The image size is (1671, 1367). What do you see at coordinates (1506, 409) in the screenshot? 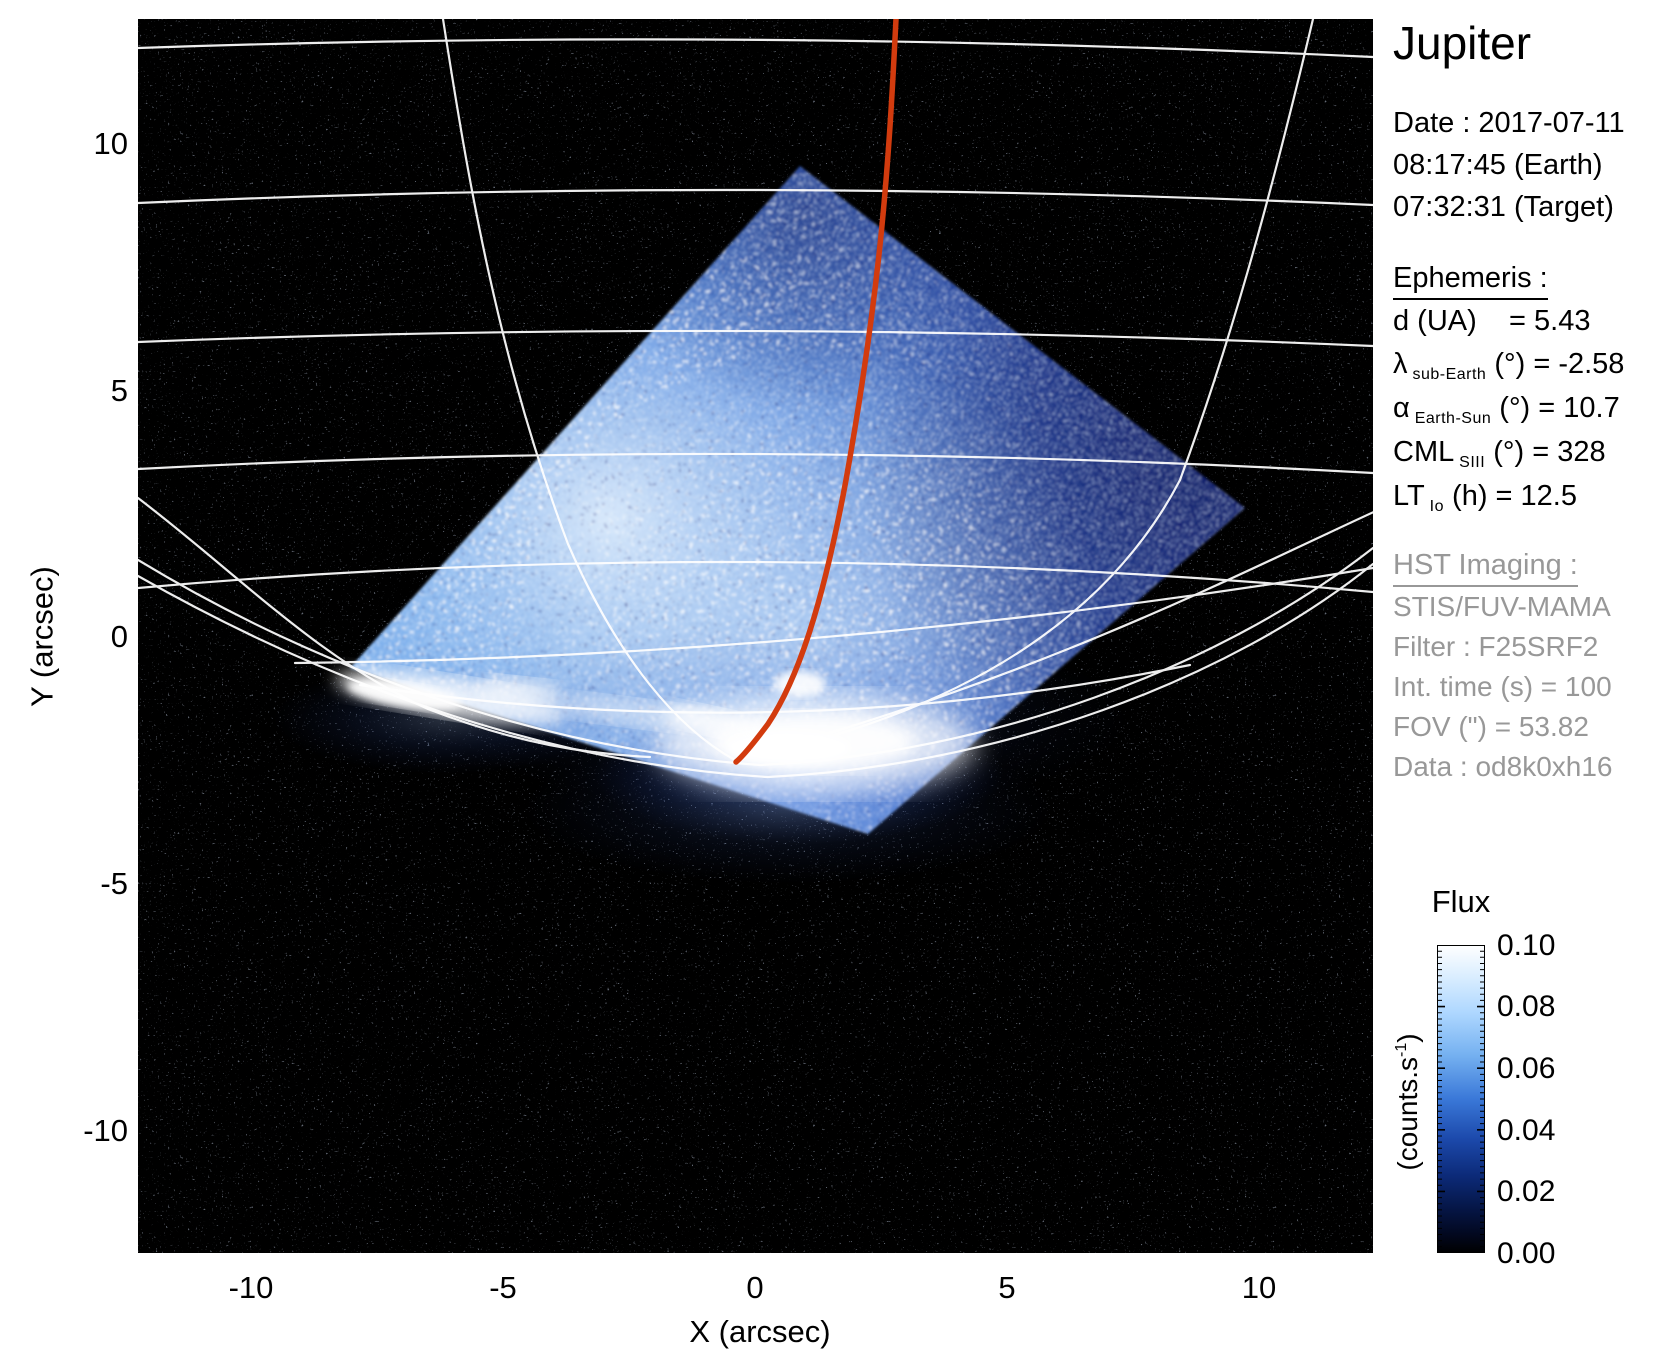
I see `ephemeris-phase-angle: α Earth-Sun (°) = 10.7` at bounding box center [1506, 409].